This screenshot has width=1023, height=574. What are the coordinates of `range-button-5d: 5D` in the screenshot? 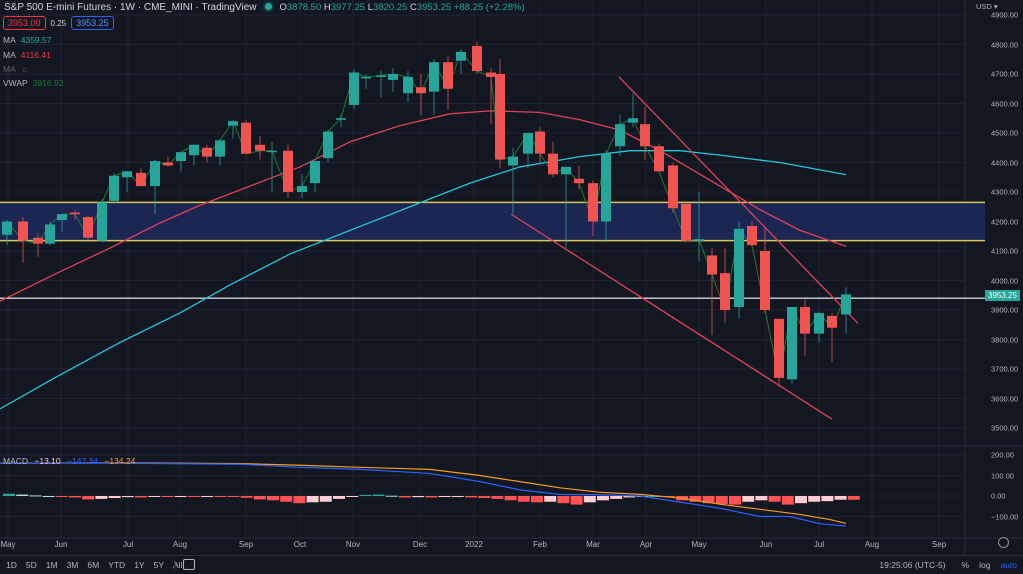 It's located at (31, 565).